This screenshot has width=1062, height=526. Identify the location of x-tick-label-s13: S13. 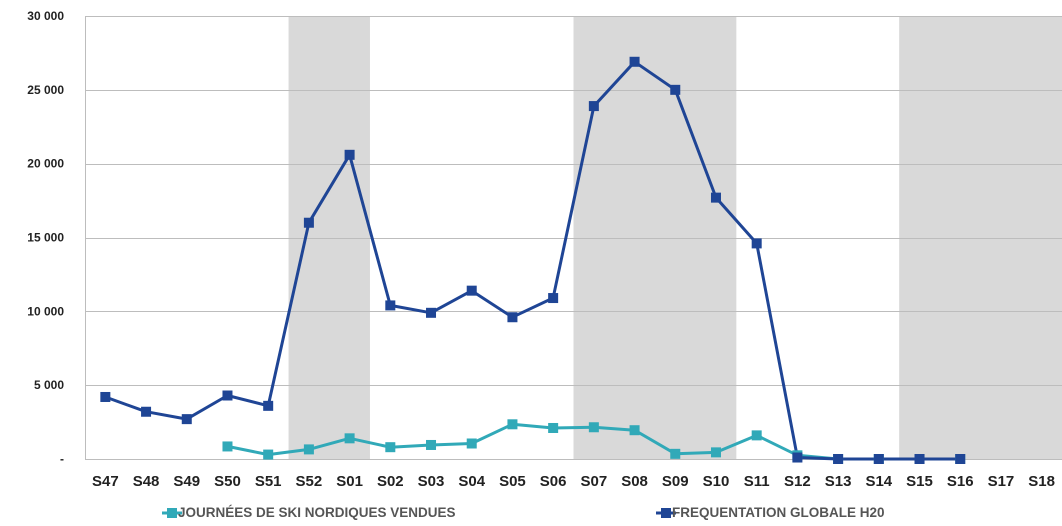
(838, 481).